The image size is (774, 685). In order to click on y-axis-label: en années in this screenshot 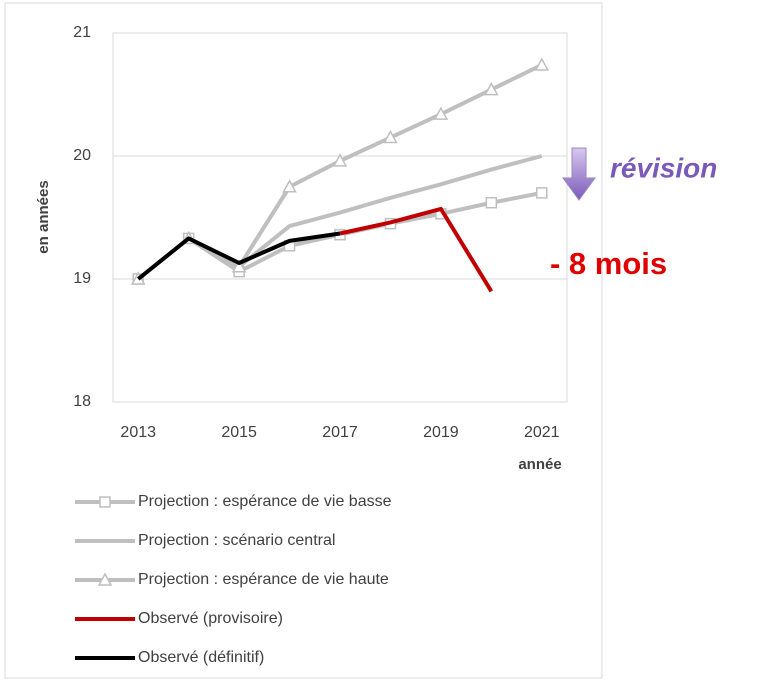, I will do `click(43, 216)`.